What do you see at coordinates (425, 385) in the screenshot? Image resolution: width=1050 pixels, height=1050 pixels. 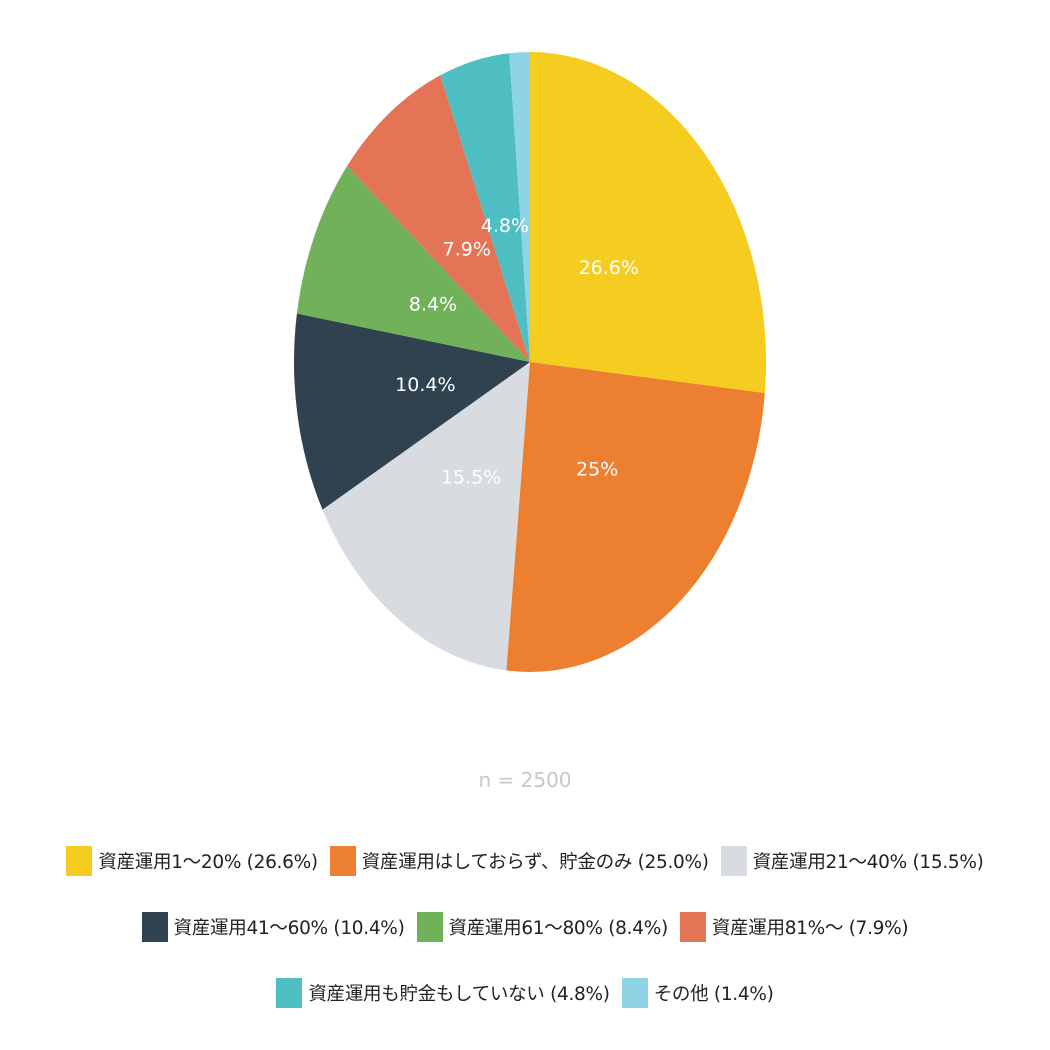 I see `slice-data-label: 10.4%` at bounding box center [425, 385].